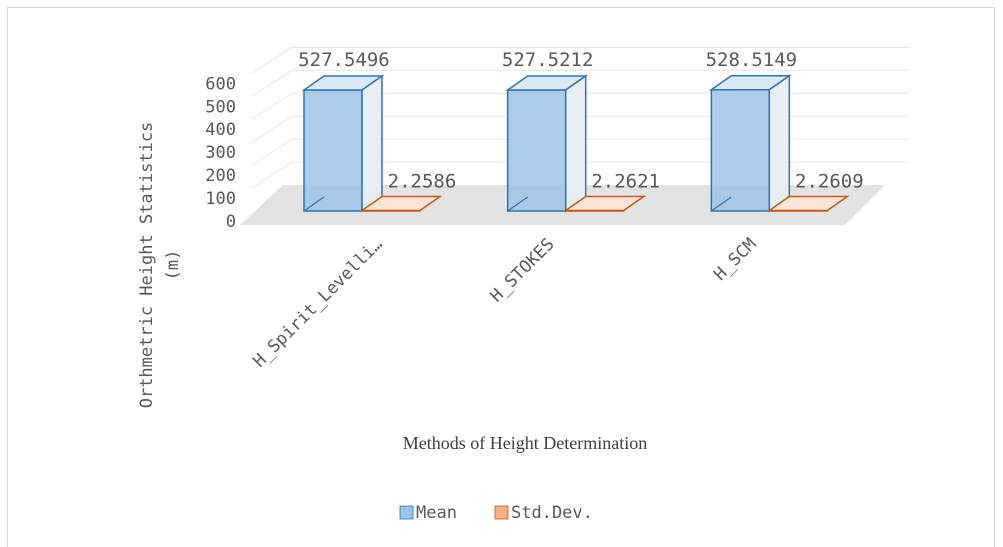 The image size is (1003, 547). What do you see at coordinates (231, 222) in the screenshot?
I see `y-tick-label: 0` at bounding box center [231, 222].